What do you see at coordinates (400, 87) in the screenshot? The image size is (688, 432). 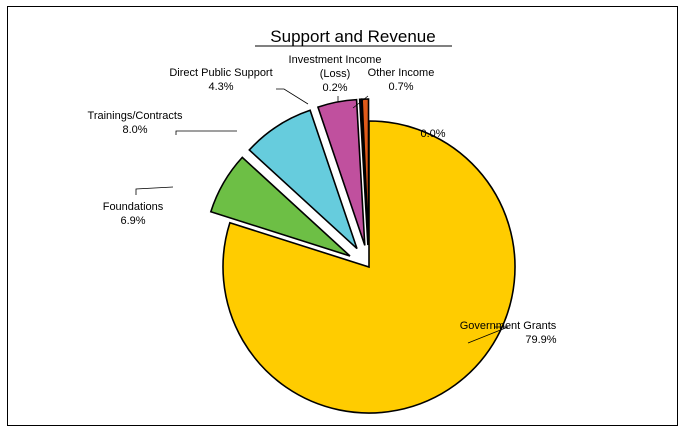 I see `slice-pct-label: 0.7%` at bounding box center [400, 87].